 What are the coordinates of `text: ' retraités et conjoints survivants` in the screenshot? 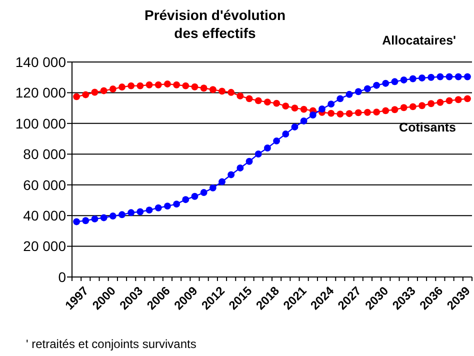 It's located at (111, 344).